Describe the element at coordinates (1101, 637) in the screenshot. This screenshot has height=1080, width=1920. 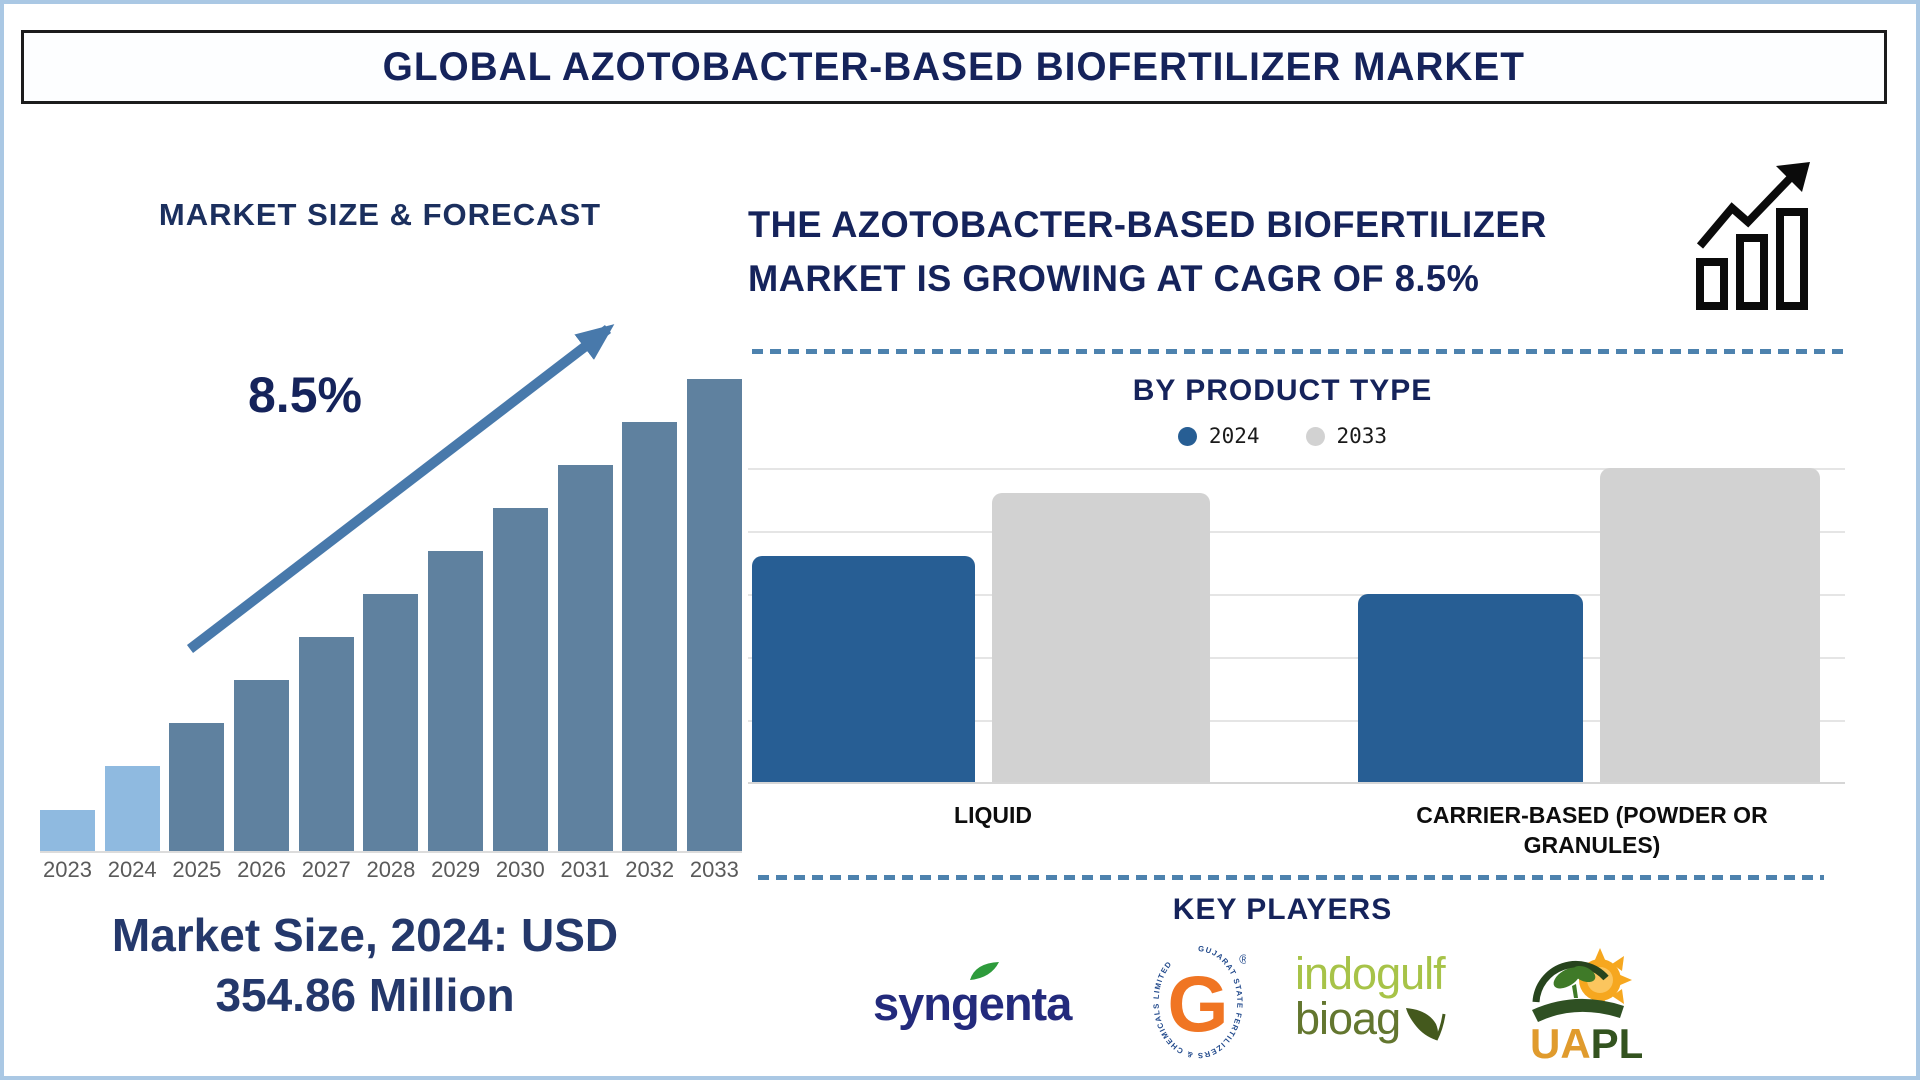
I see `product-bar-2033-liquid` at that location.